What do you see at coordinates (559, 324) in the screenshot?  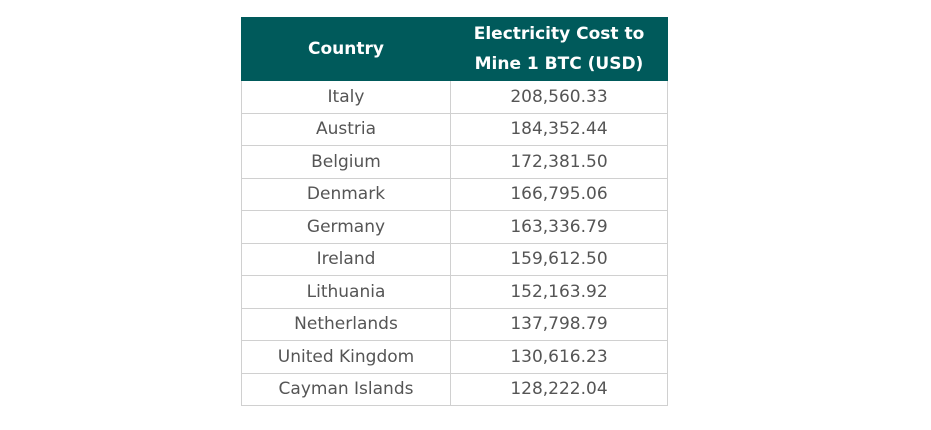 I see `cell-cost: 137,798.79` at bounding box center [559, 324].